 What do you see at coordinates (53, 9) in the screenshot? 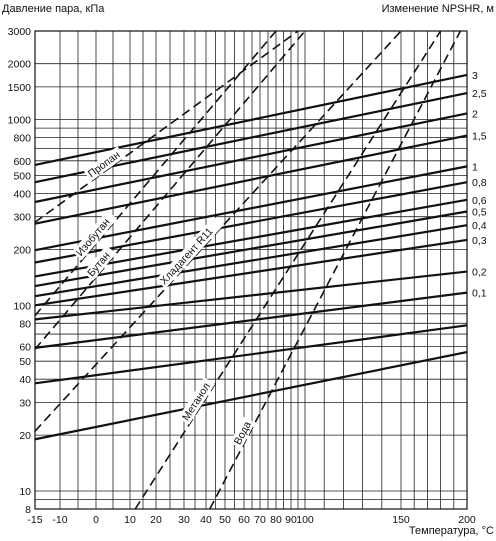
I see `left-axis-title: Давление пара, кПа` at bounding box center [53, 9].